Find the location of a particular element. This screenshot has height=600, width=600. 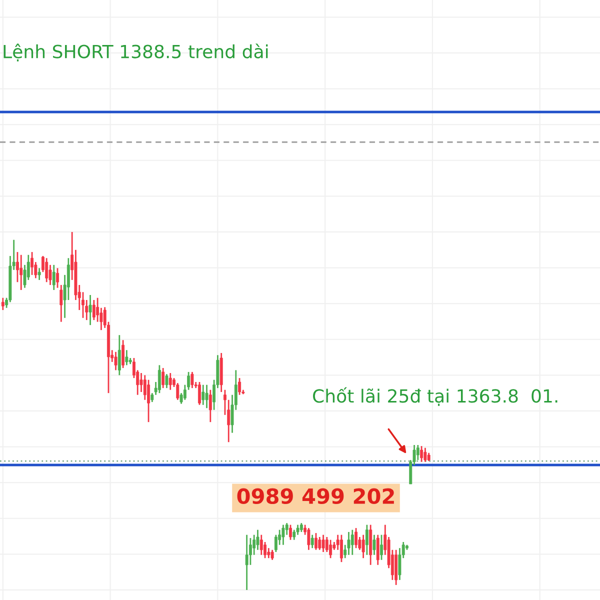

text: Lệnh SHORT 1388.5 trend dài is located at coordinates (136, 53).